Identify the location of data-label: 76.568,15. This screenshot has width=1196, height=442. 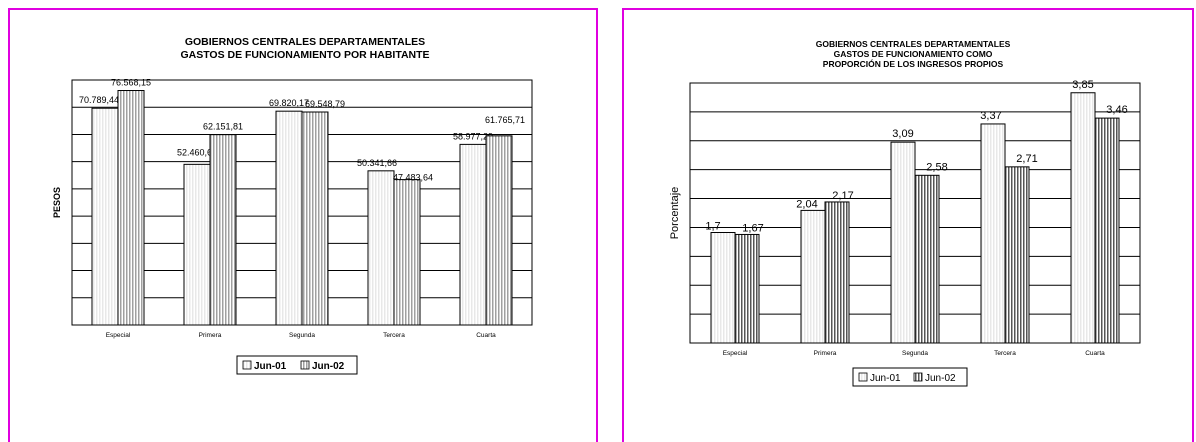
(131, 83).